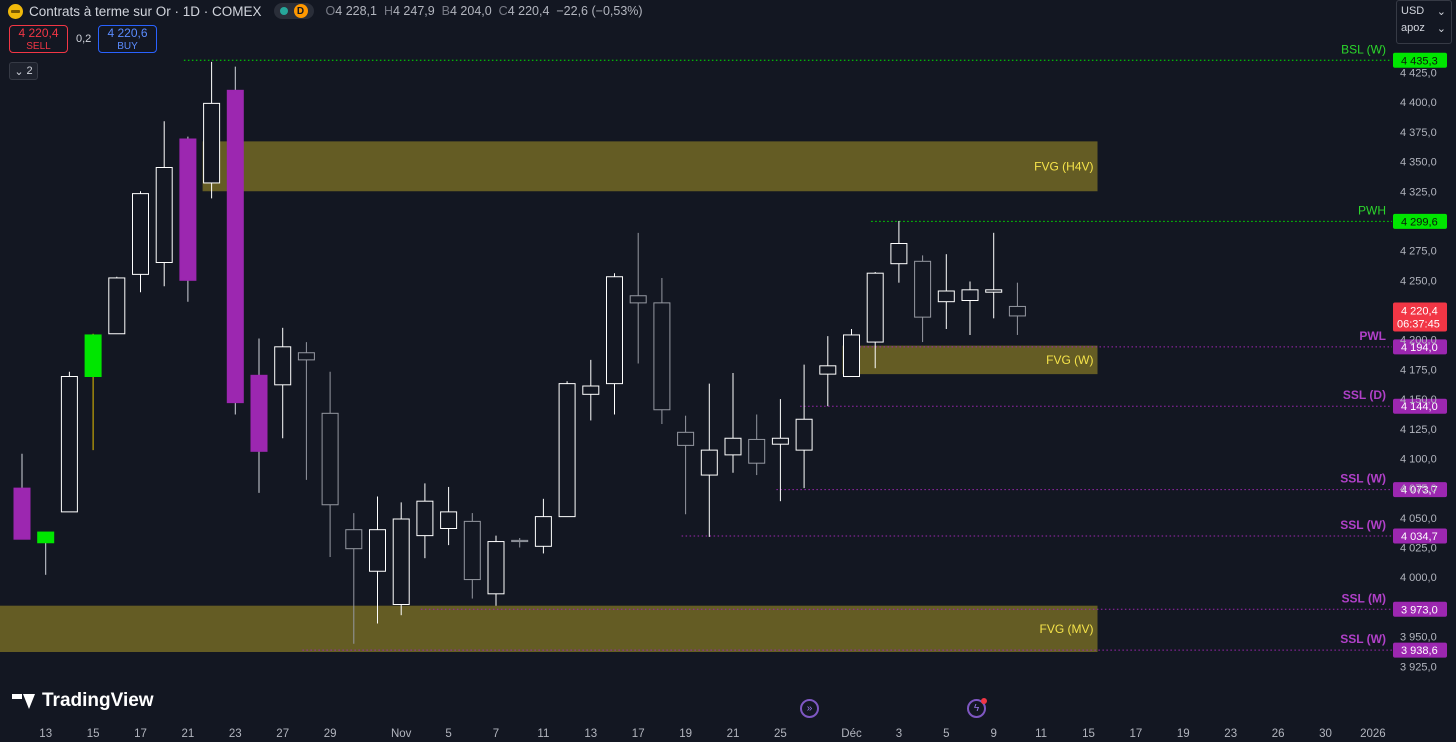 Image resolution: width=1456 pixels, height=742 pixels. Describe the element at coordinates (330, 734) in the screenshot. I see `time-tick-label: 29` at that location.